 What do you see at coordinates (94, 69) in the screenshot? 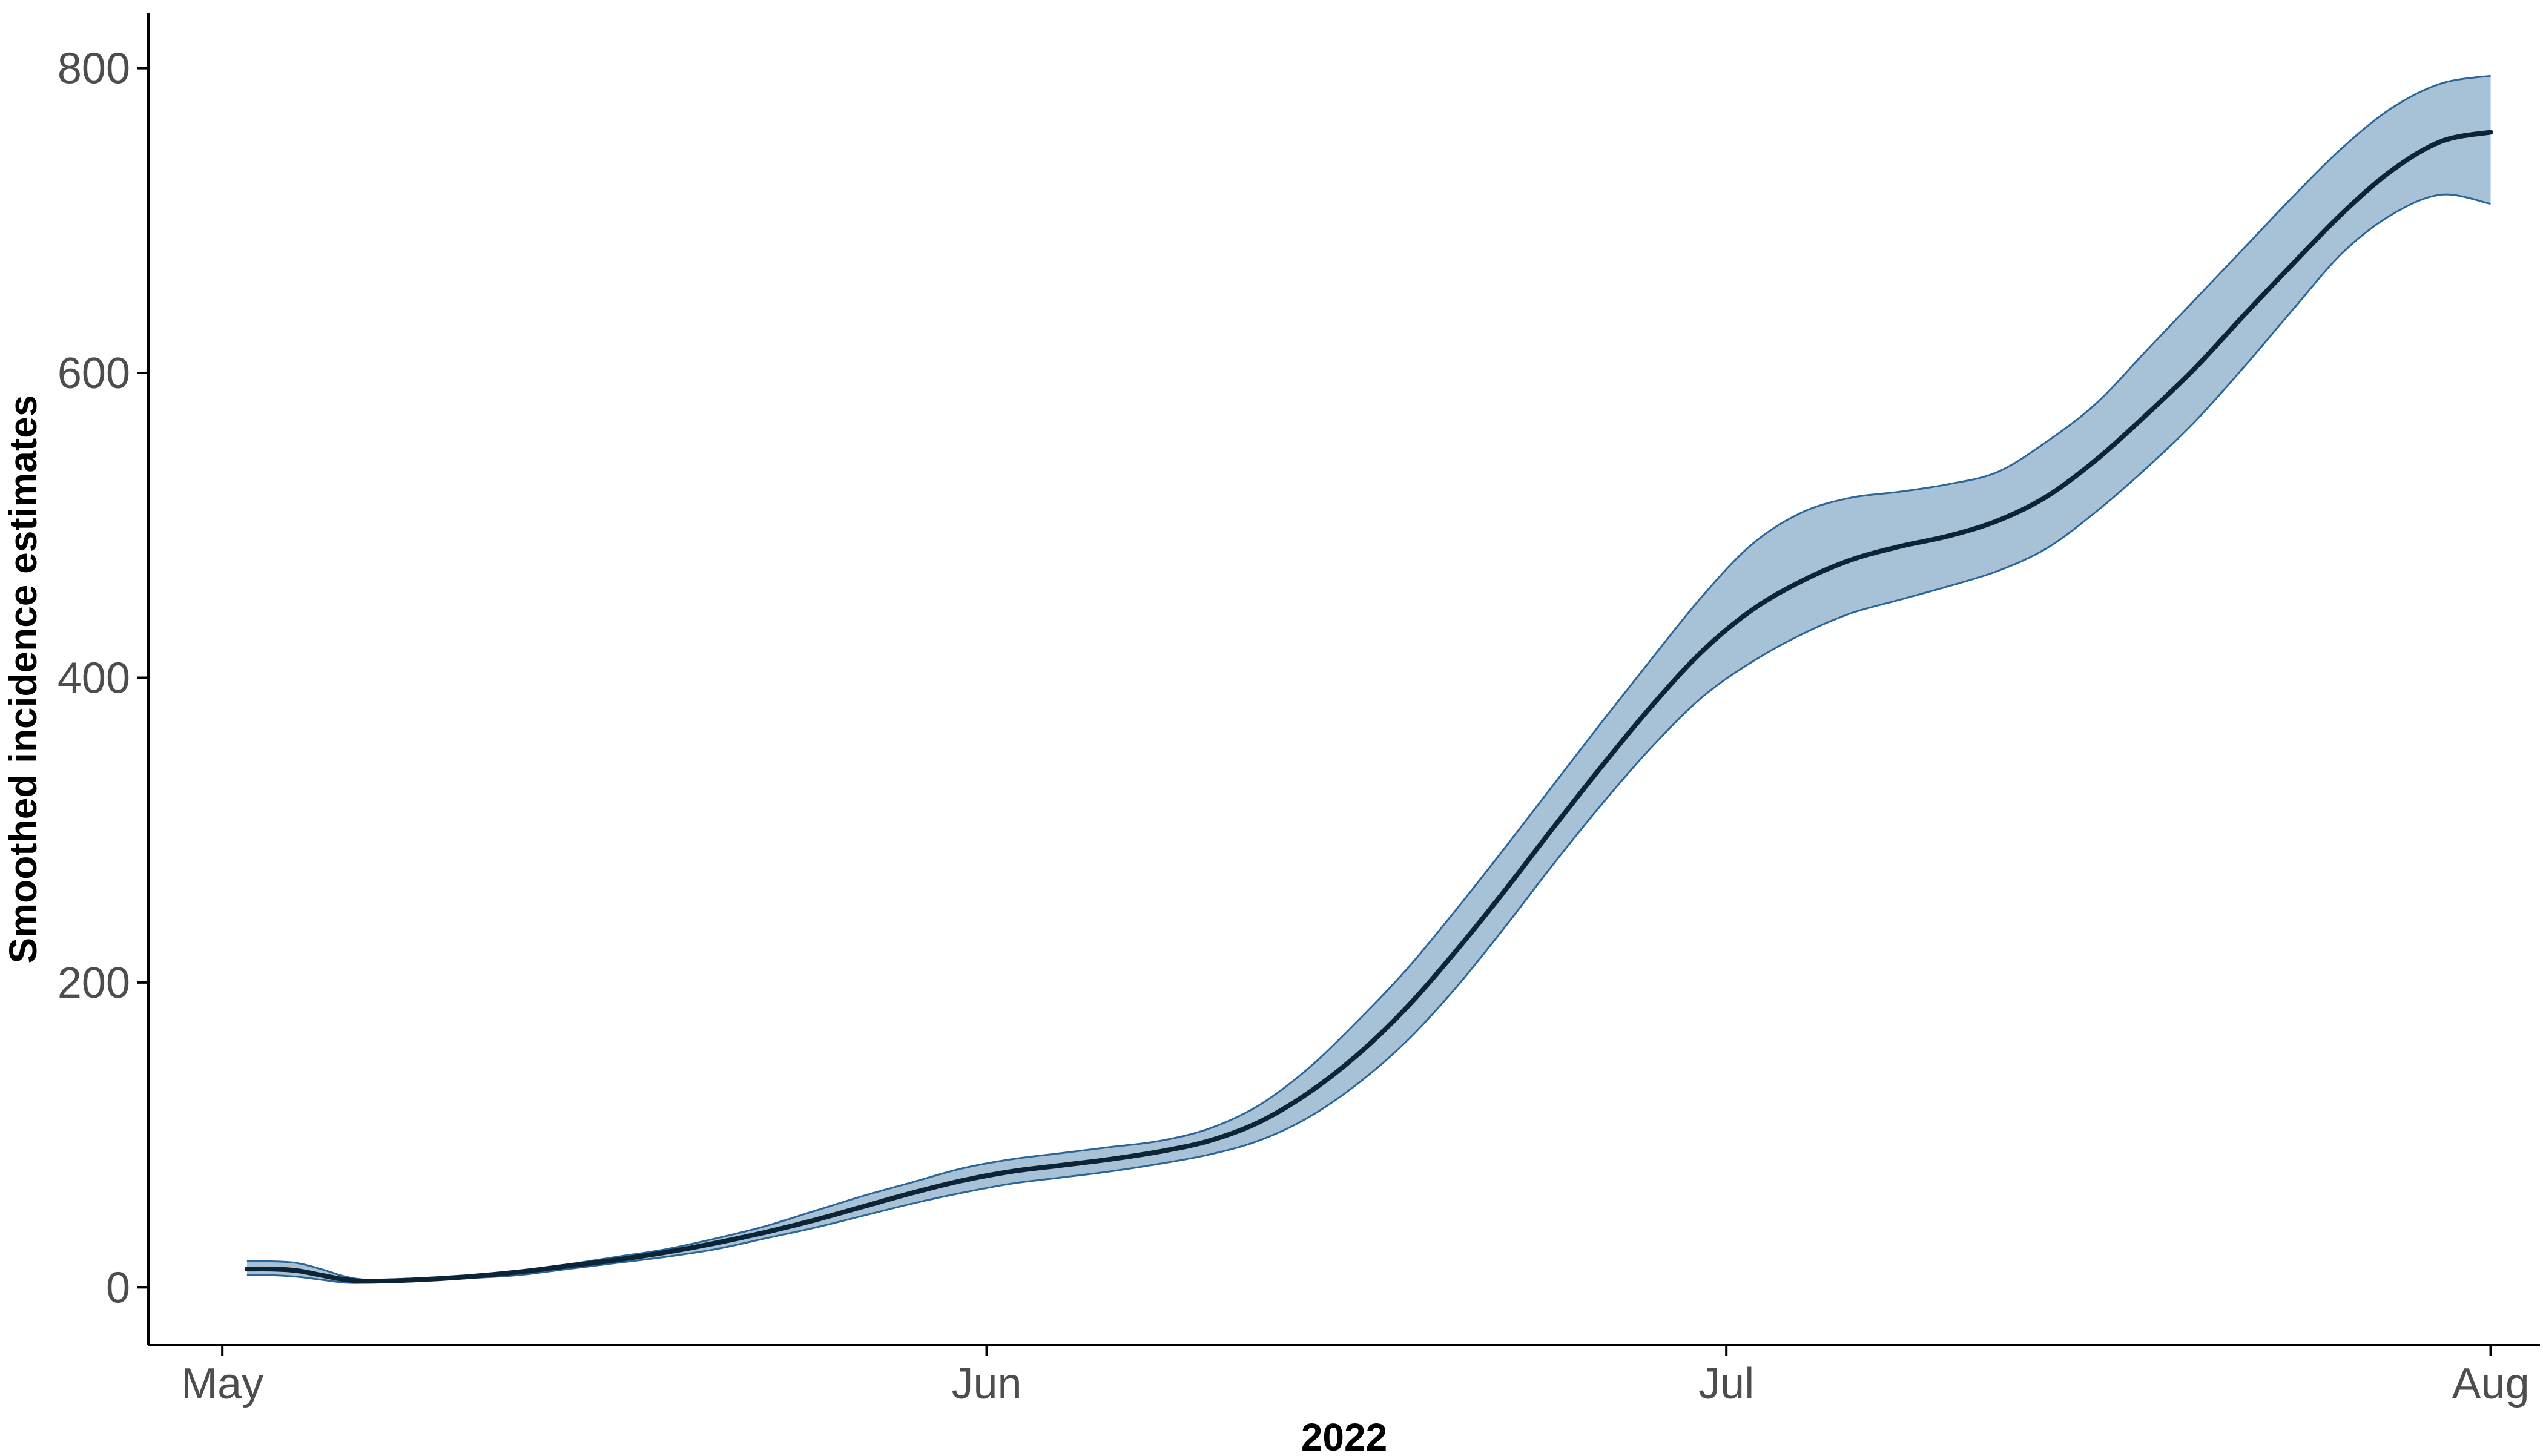
I see `y-tick-label: 800` at bounding box center [94, 69].